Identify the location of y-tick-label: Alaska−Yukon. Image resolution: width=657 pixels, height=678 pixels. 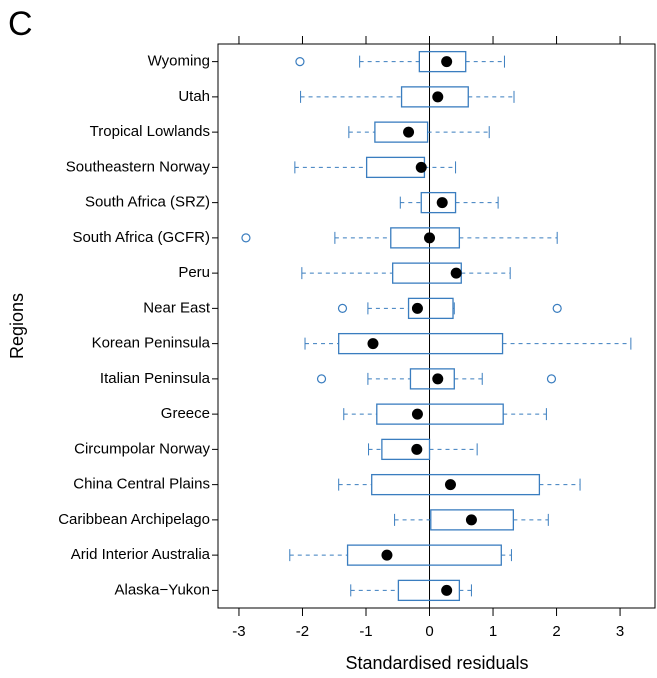
(163, 589).